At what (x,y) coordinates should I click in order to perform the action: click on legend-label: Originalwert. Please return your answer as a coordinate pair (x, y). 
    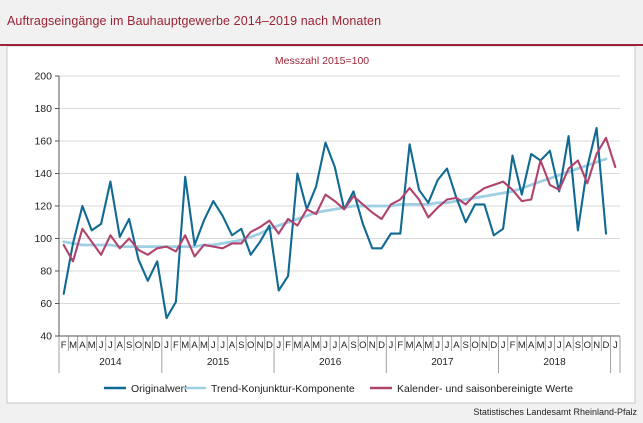
    Looking at the image, I should click on (159, 389).